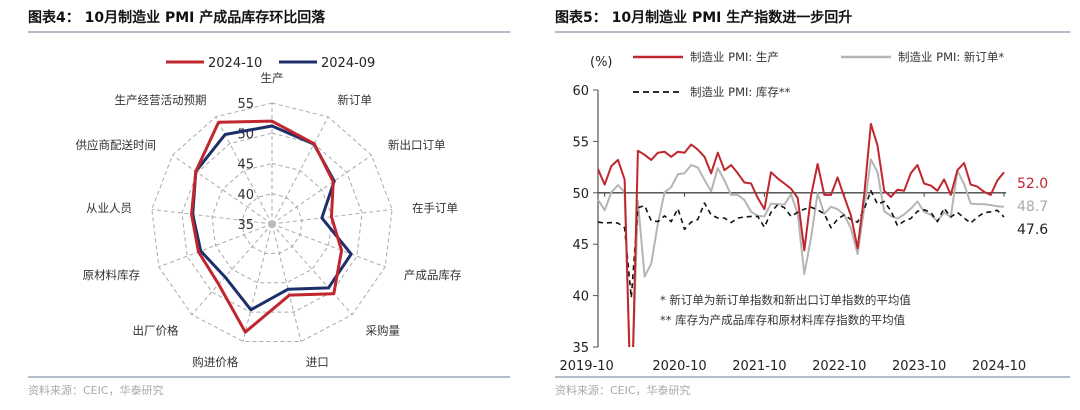 Image resolution: width=1080 pixels, height=410 pixels. I want to click on radar-ring-label: 35, so click(245, 225).